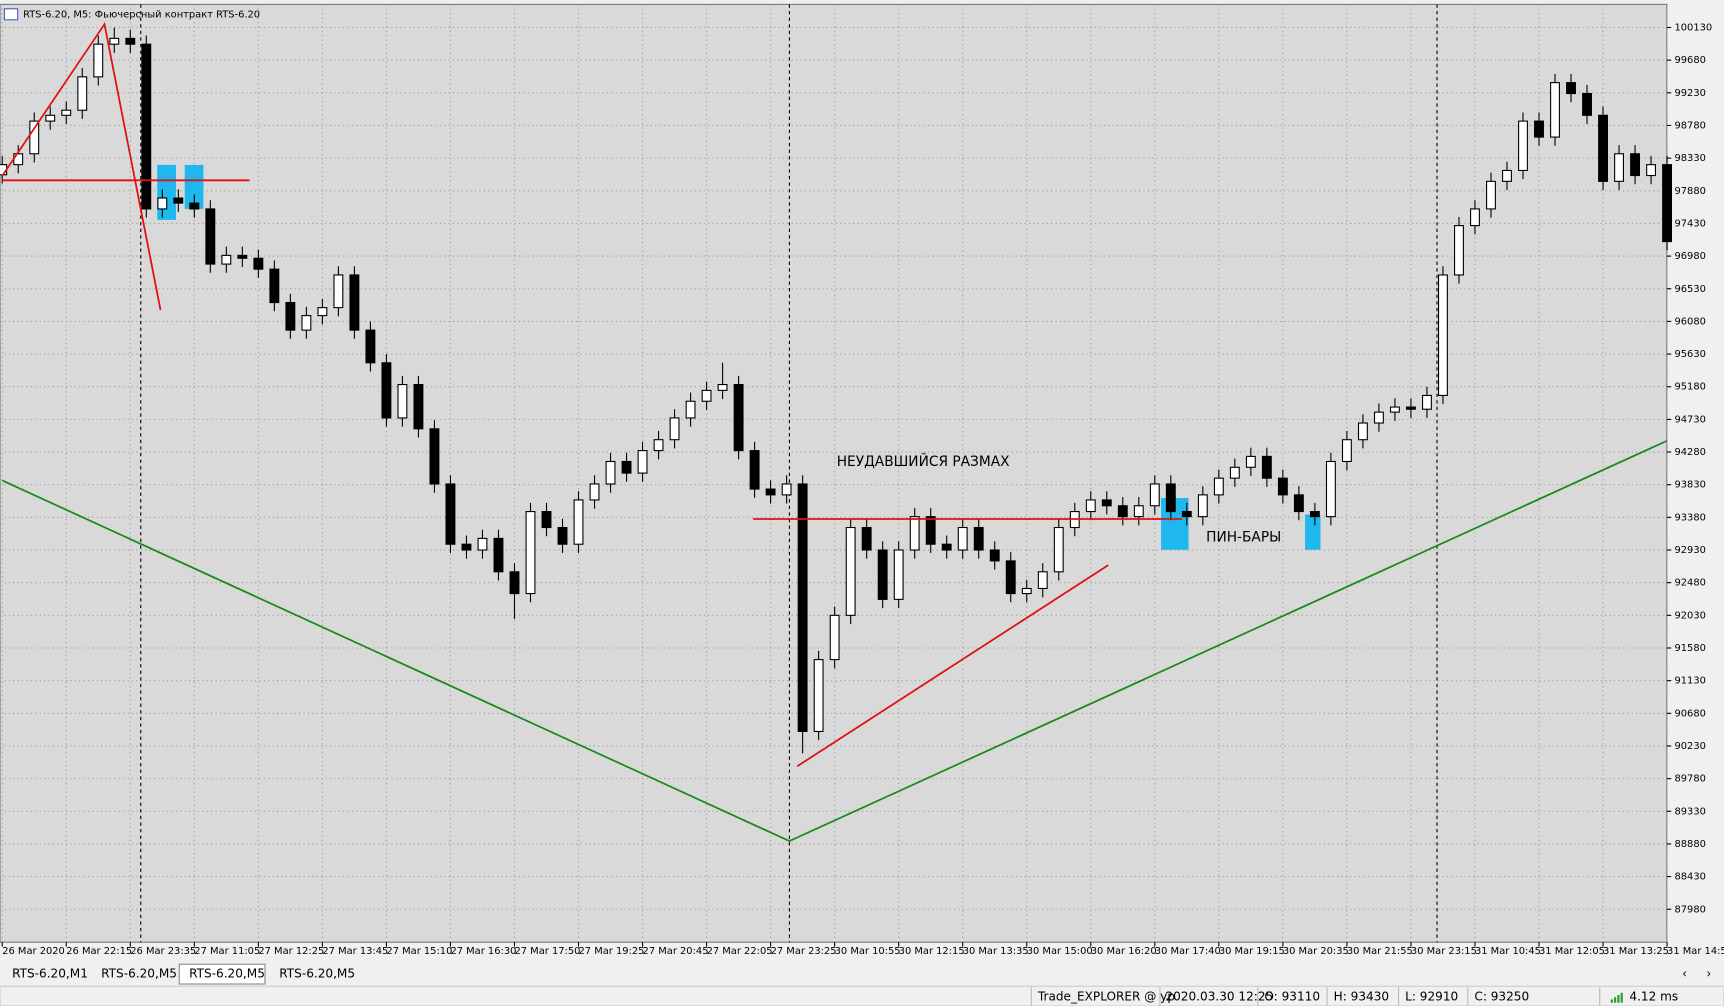 This screenshot has height=1006, width=1724. Describe the element at coordinates (1689, 354) in the screenshot. I see `y-tick-label: 95630` at that location.